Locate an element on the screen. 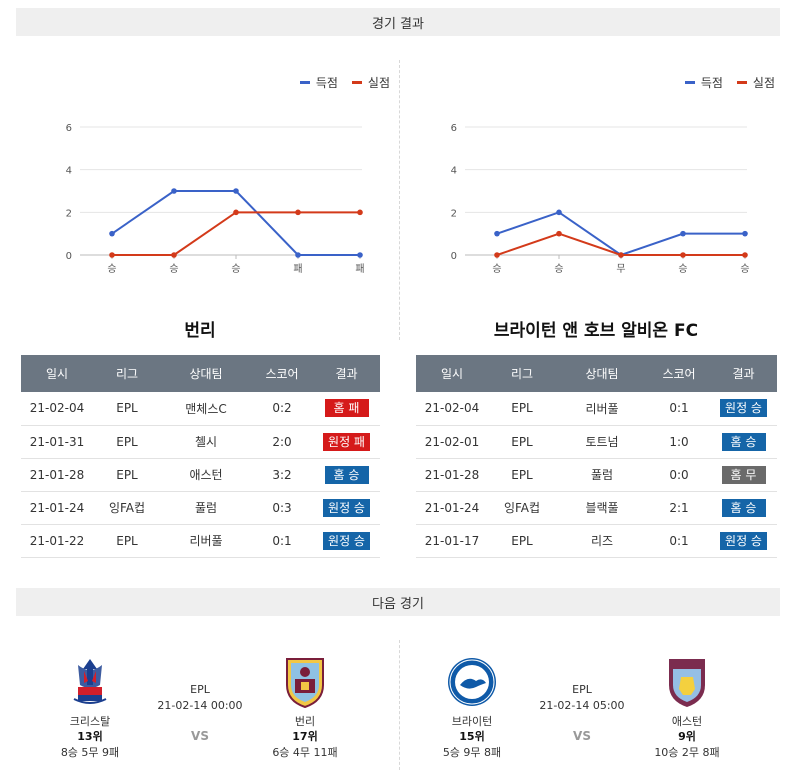  cell-date: 21-01-17 is located at coordinates (452, 541).